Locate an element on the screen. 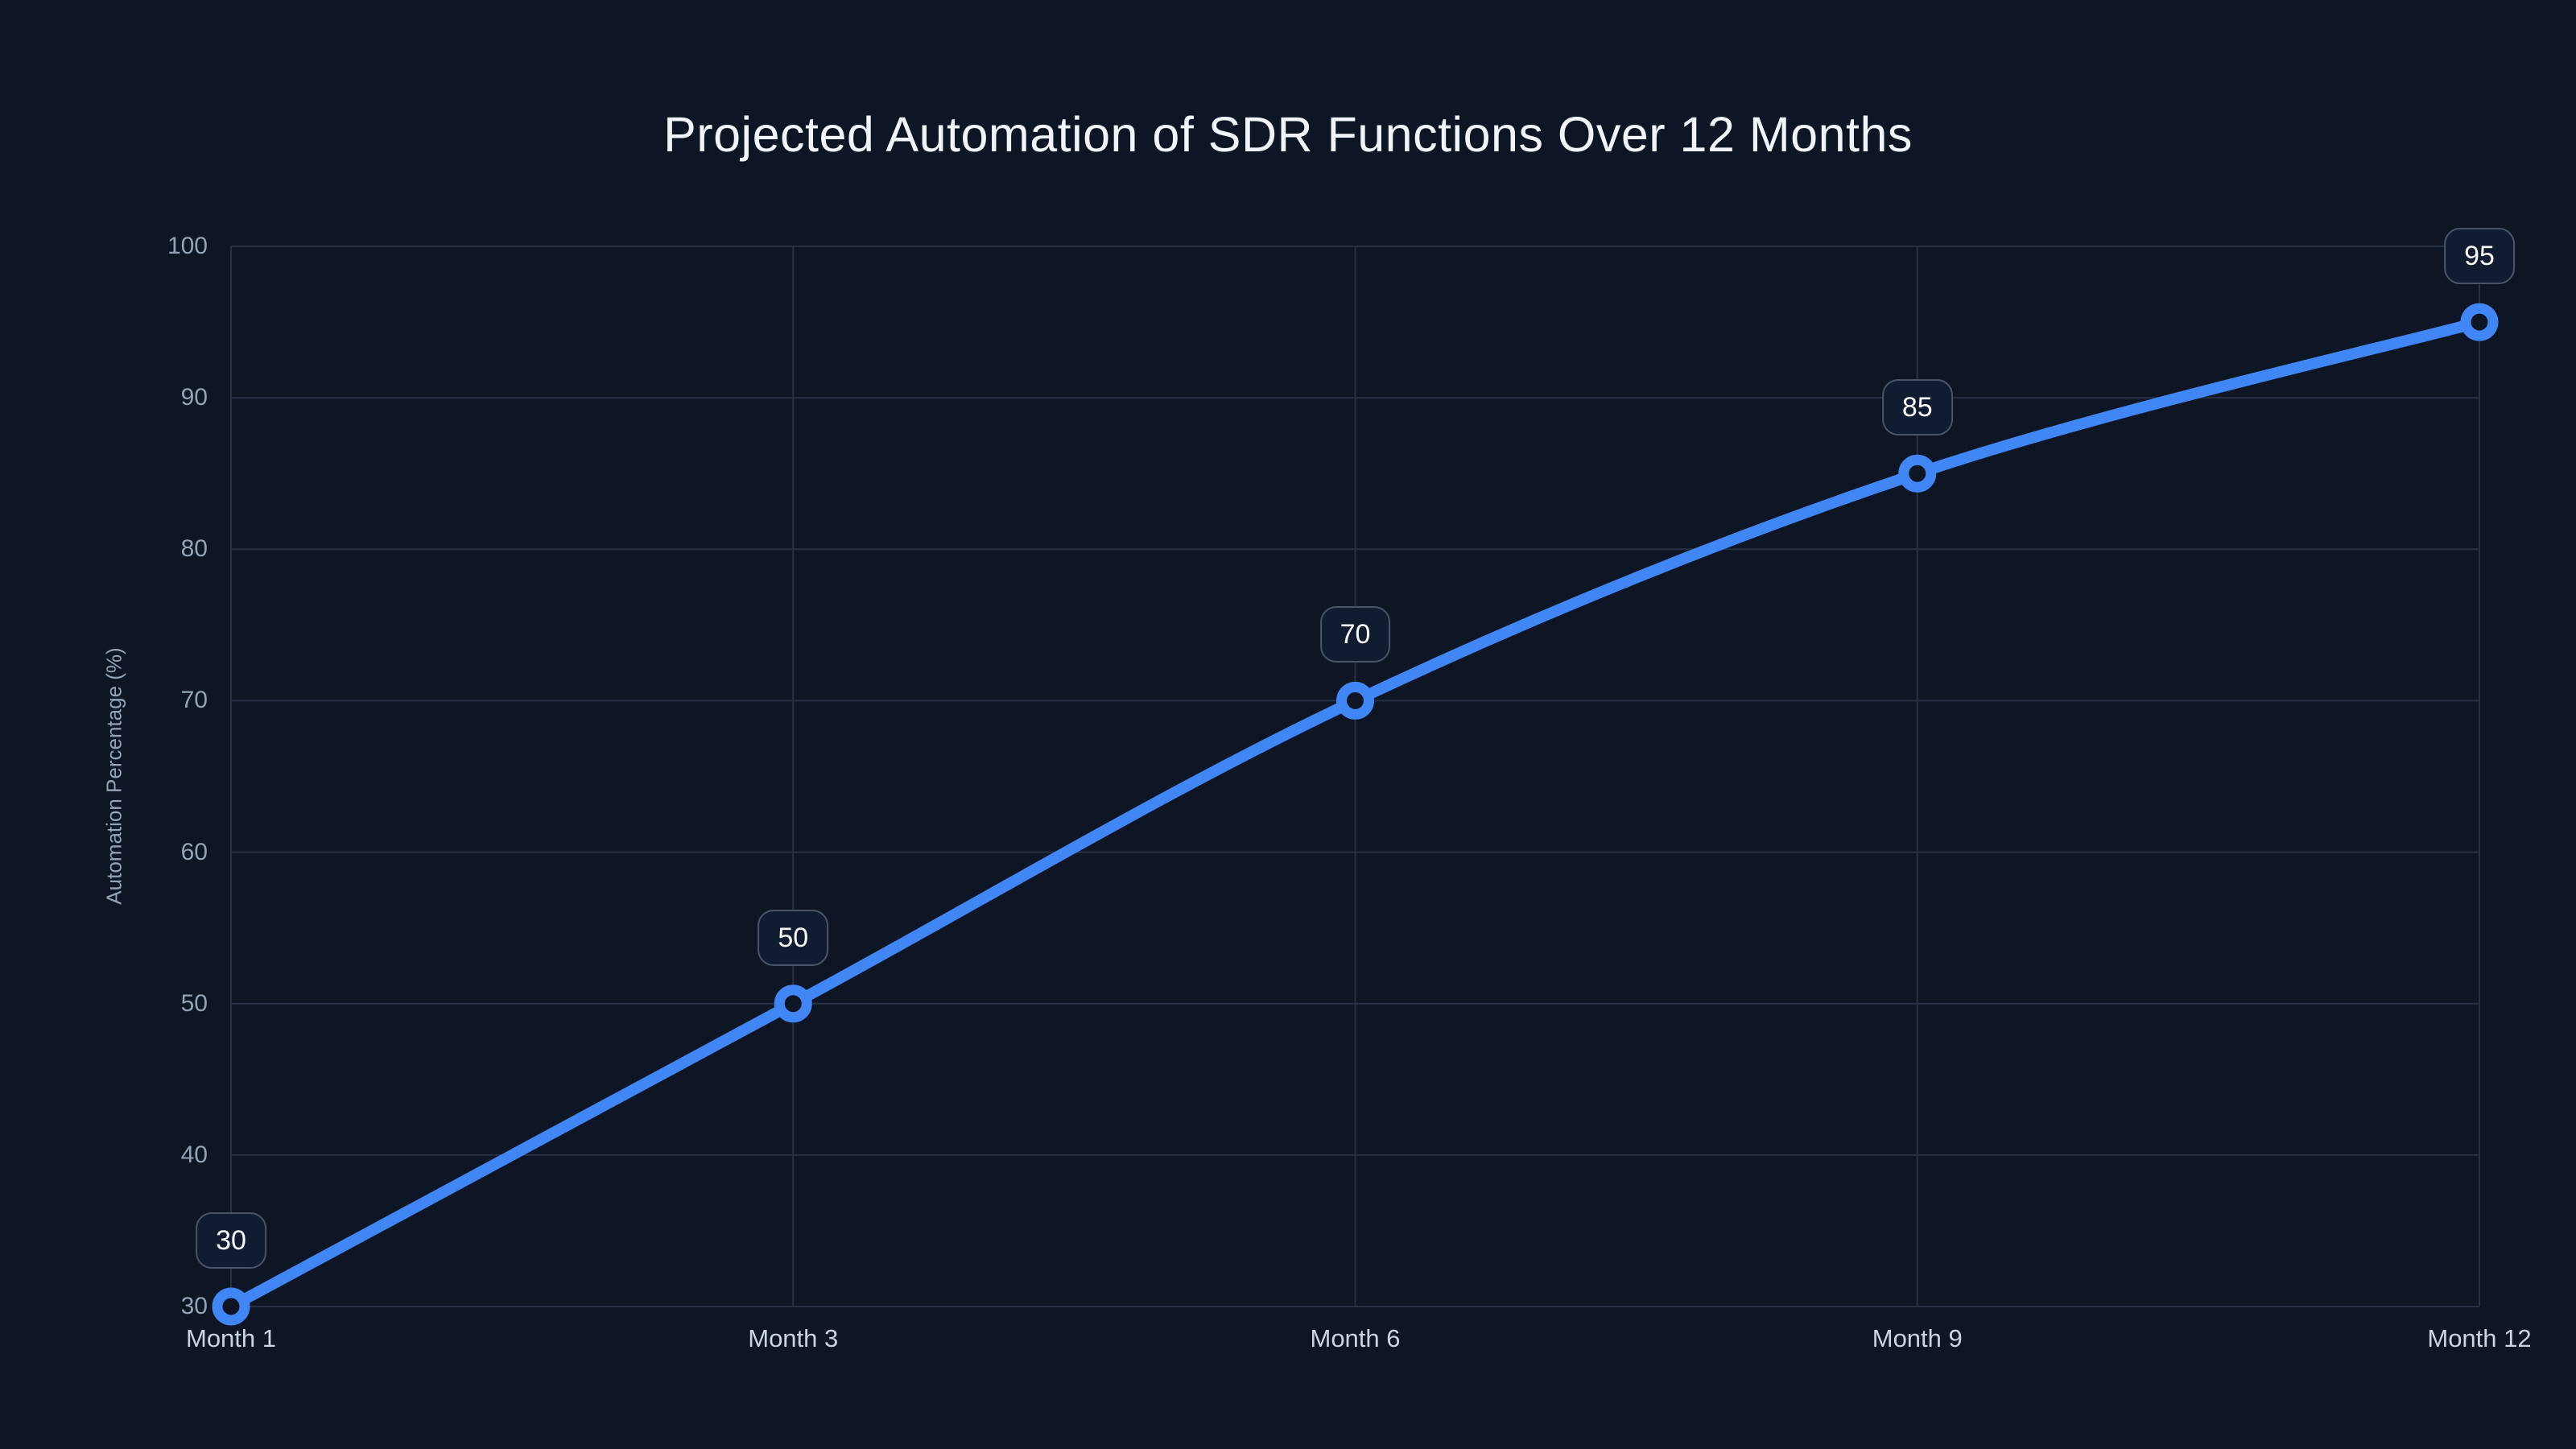 Image resolution: width=2576 pixels, height=1449 pixels. y-tick-label: 60 is located at coordinates (194, 851).